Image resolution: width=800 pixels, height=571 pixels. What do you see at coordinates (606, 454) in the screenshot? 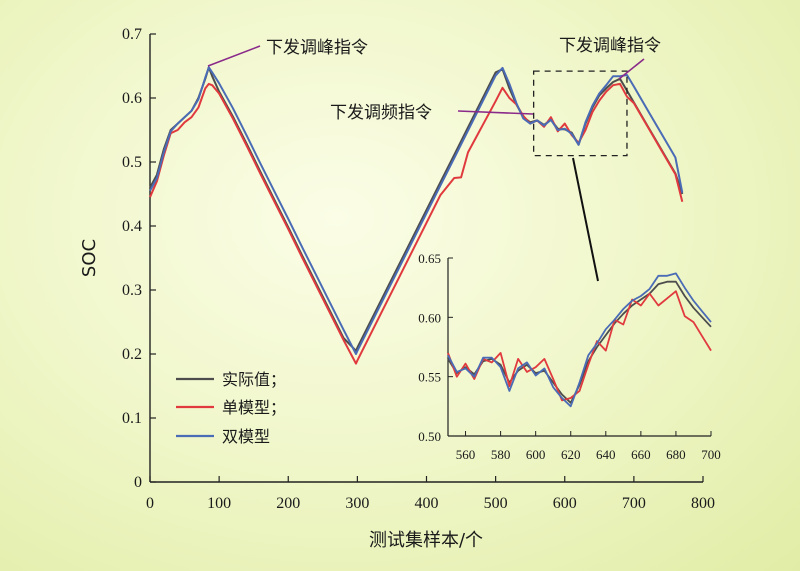
I see `inset-x-tick-label: 640` at bounding box center [606, 454].